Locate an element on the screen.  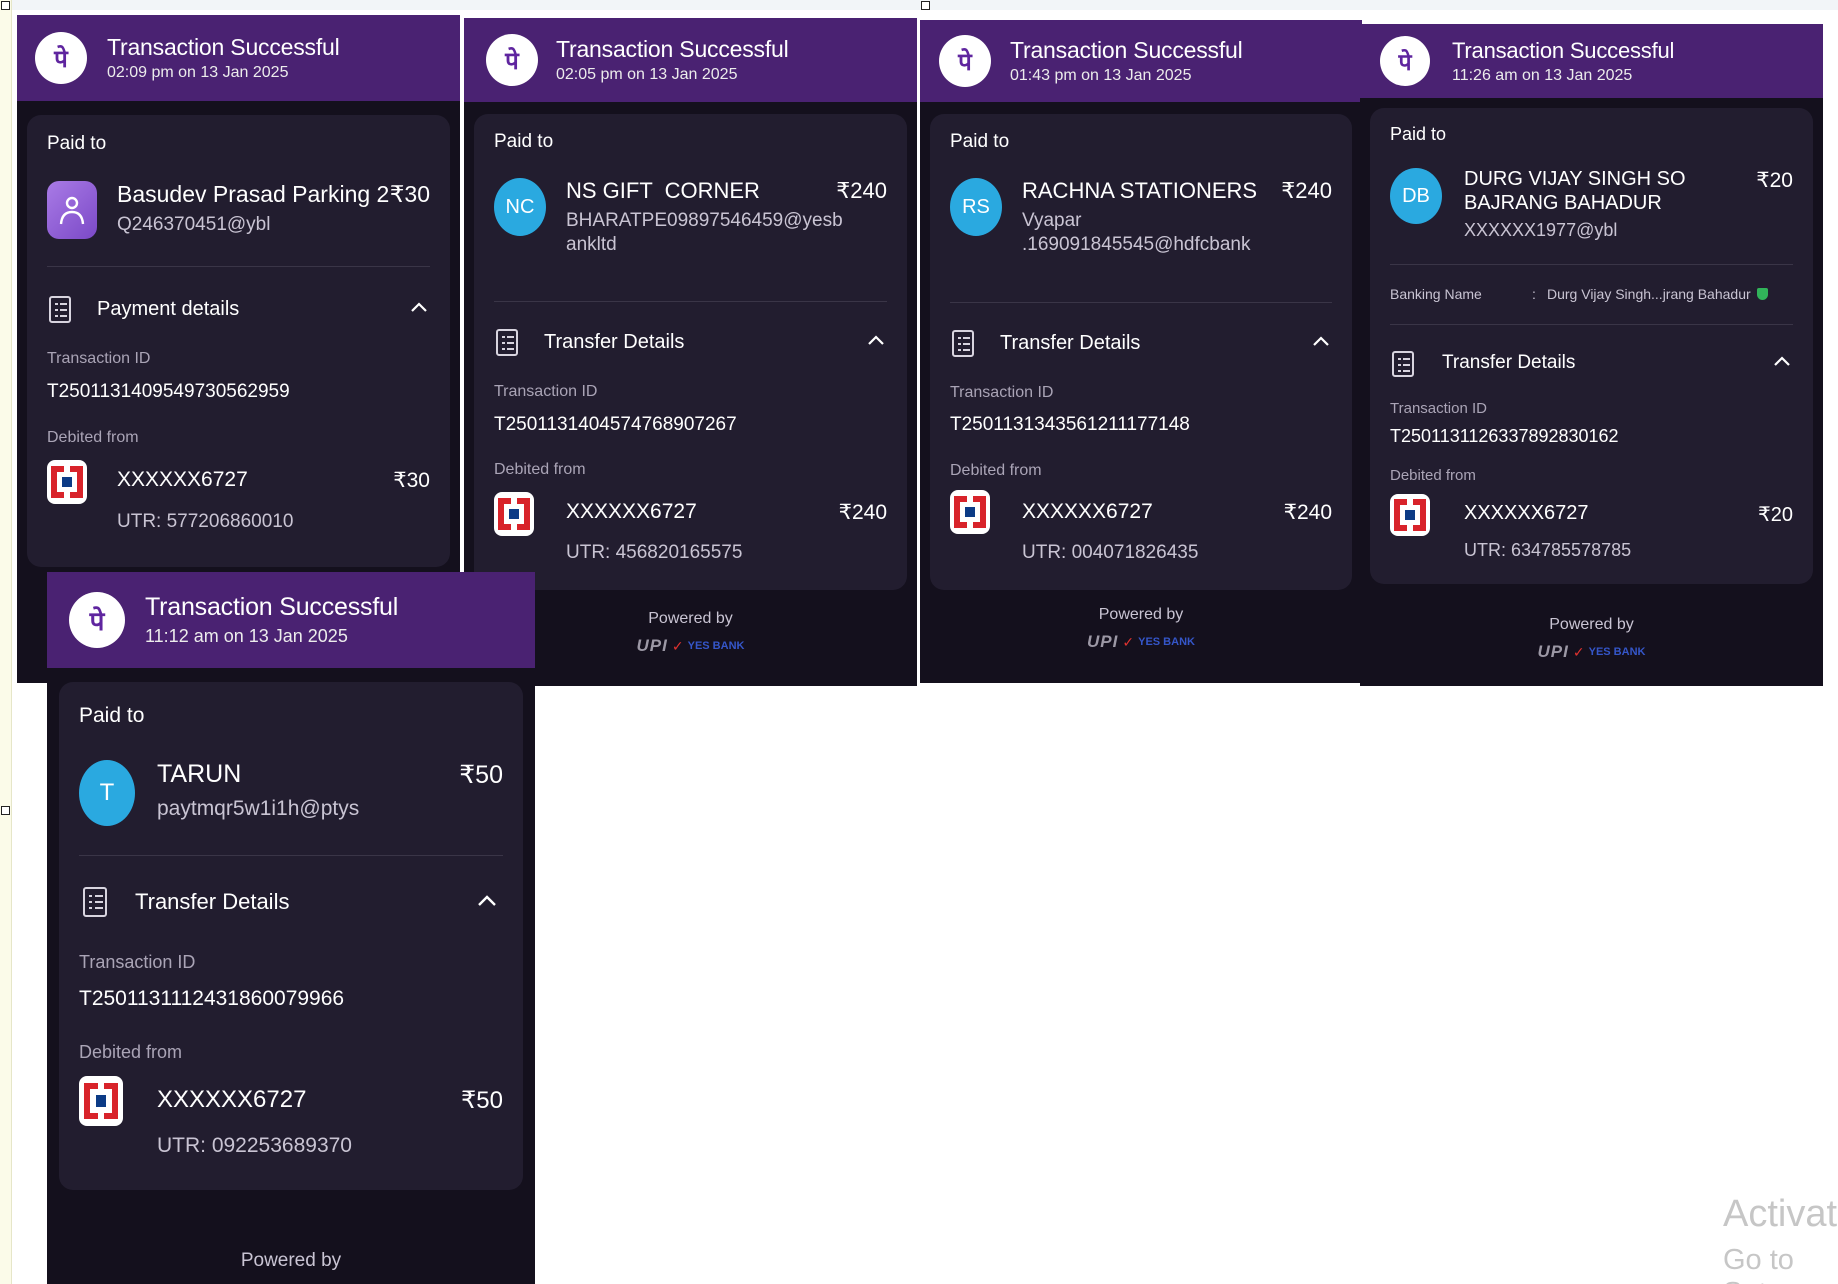
payee-name: RACHNA STATIONERS is located at coordinates (1140, 190).